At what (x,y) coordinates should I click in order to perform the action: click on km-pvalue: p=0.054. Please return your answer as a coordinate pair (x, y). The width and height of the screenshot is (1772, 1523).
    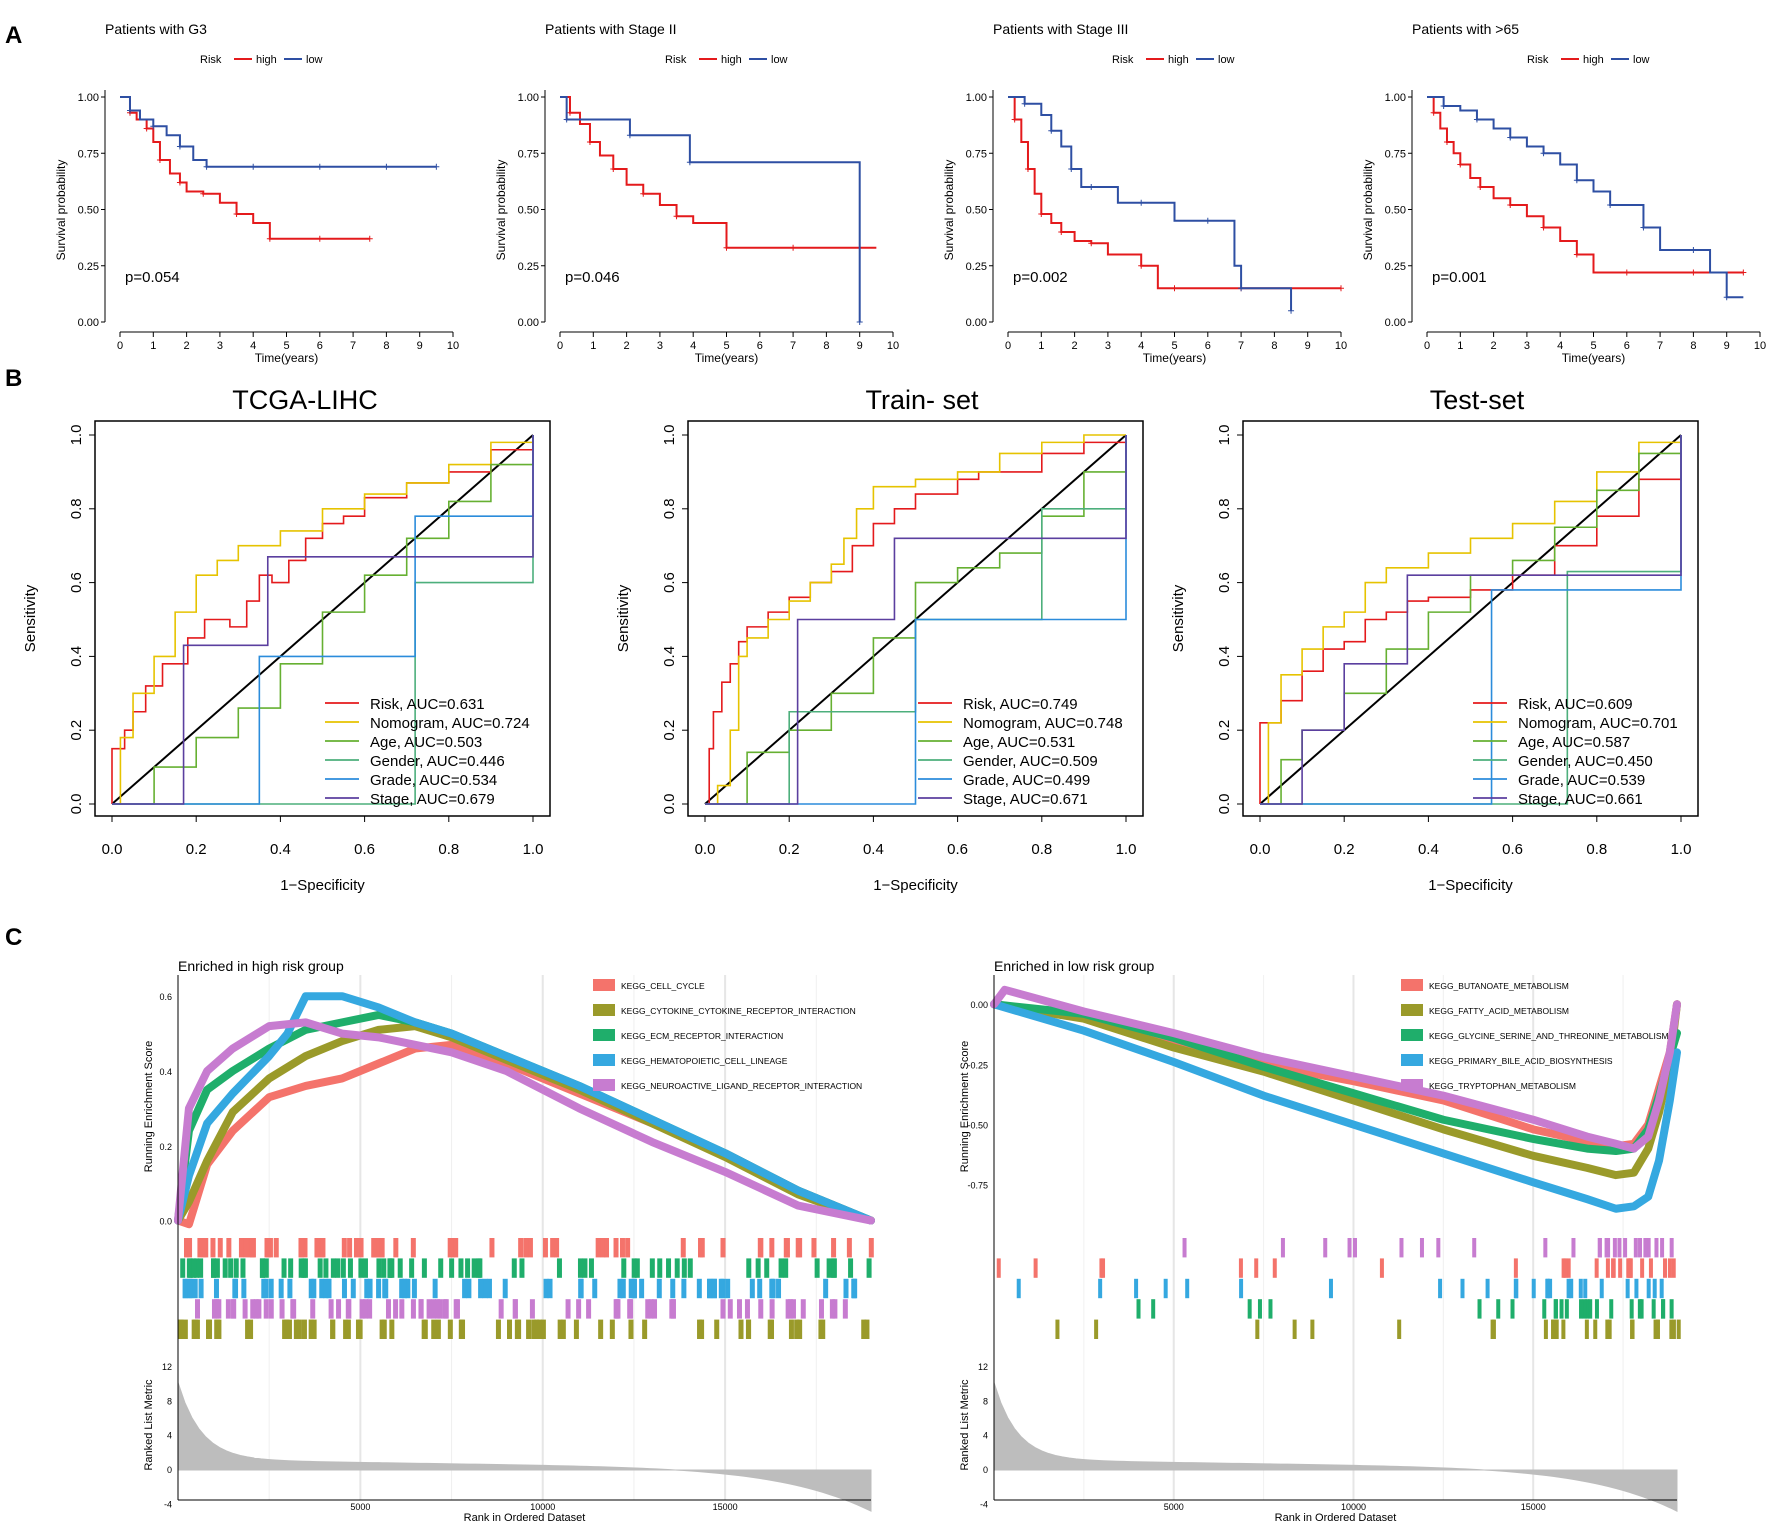
    Looking at the image, I should click on (152, 277).